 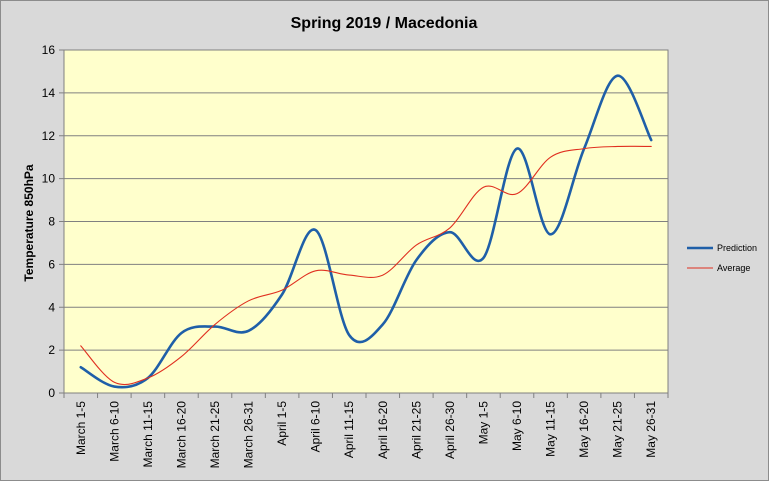 What do you see at coordinates (81, 428) in the screenshot?
I see `x-tick-label: March 1-5` at bounding box center [81, 428].